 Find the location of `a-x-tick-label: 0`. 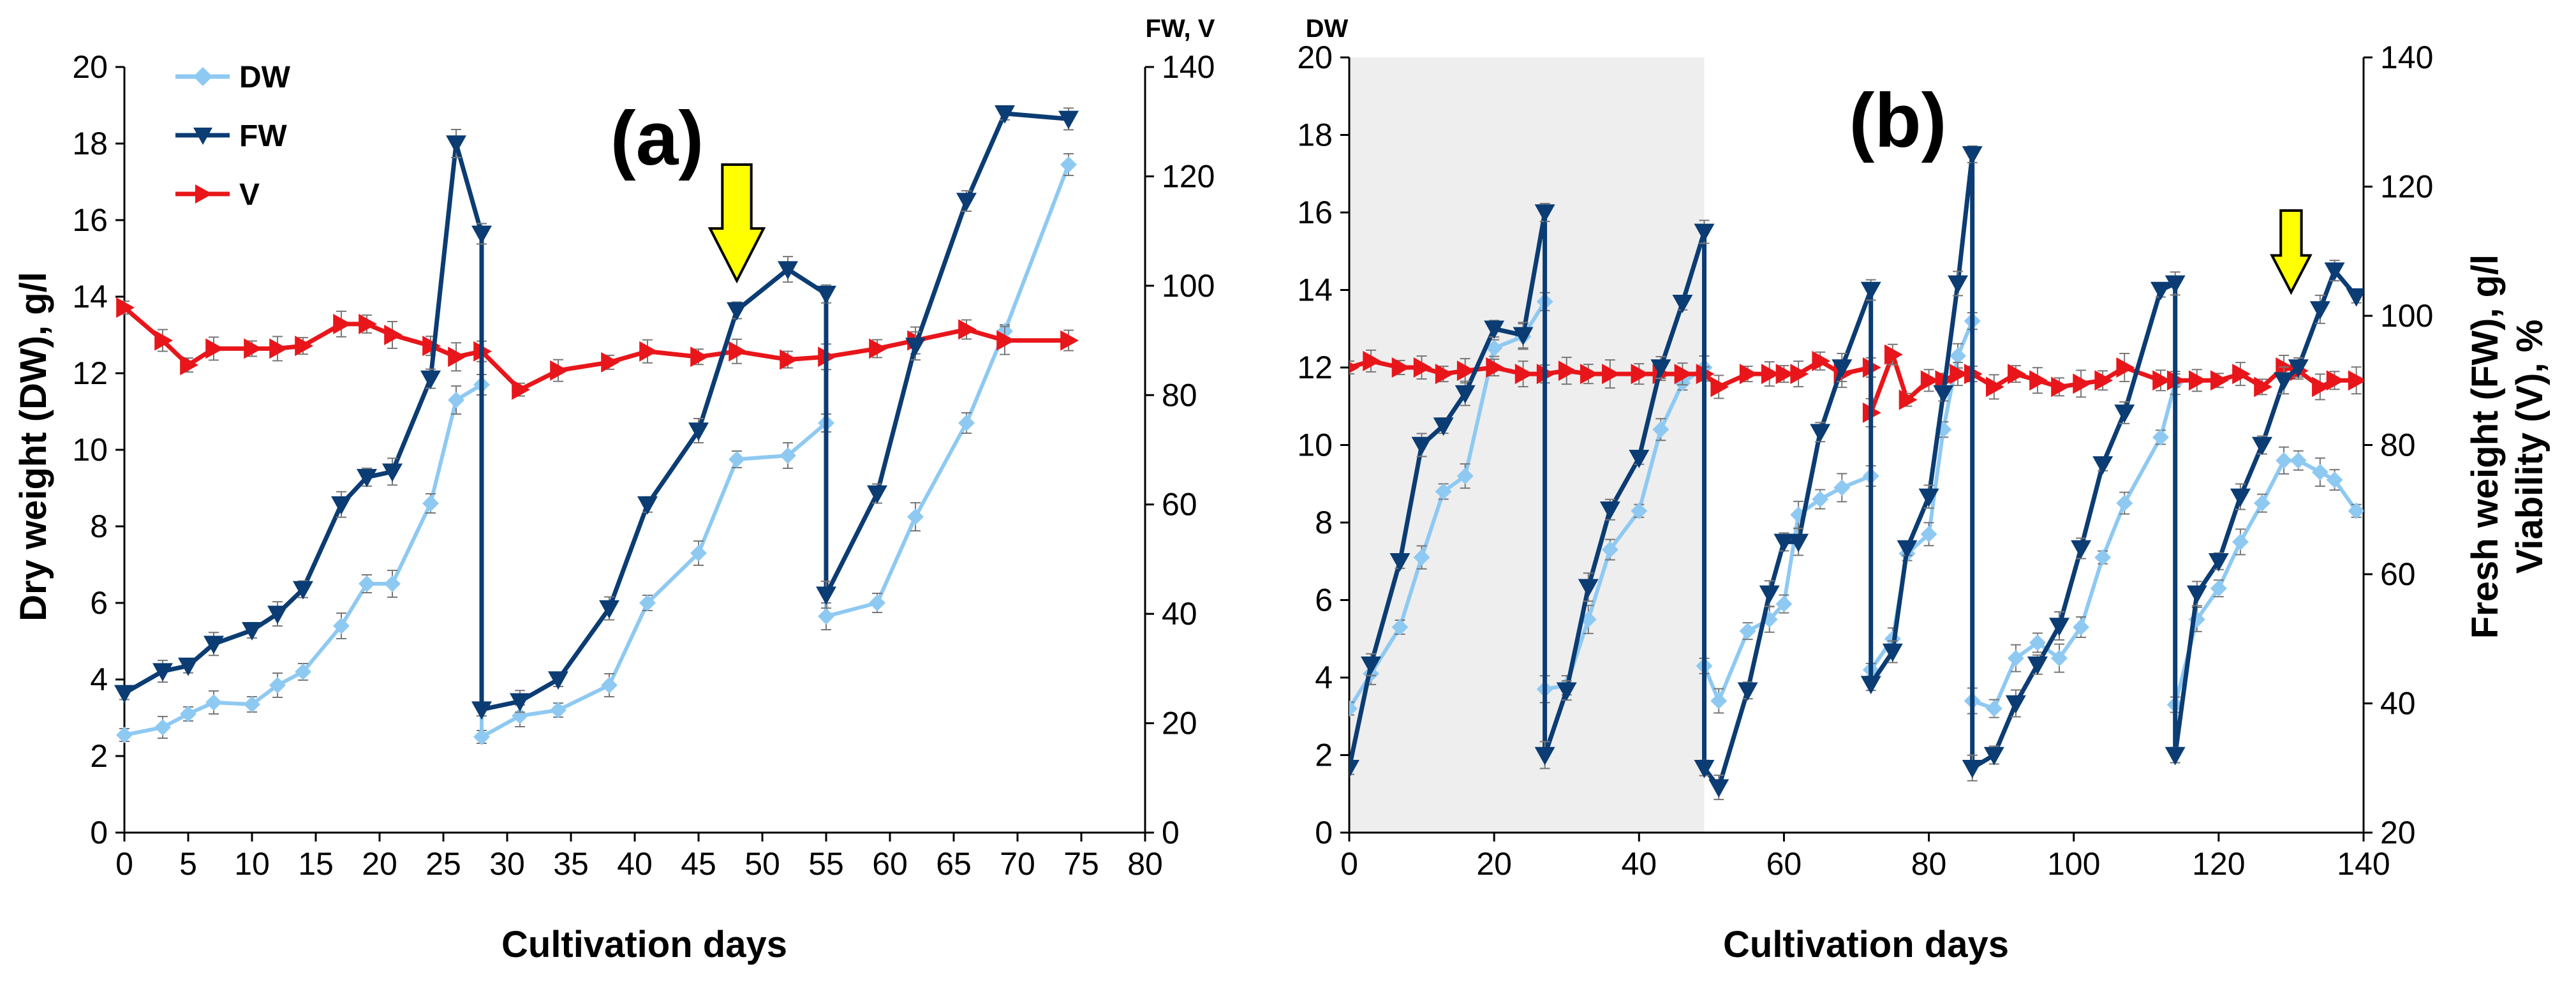

a-x-tick-label: 0 is located at coordinates (124, 864).